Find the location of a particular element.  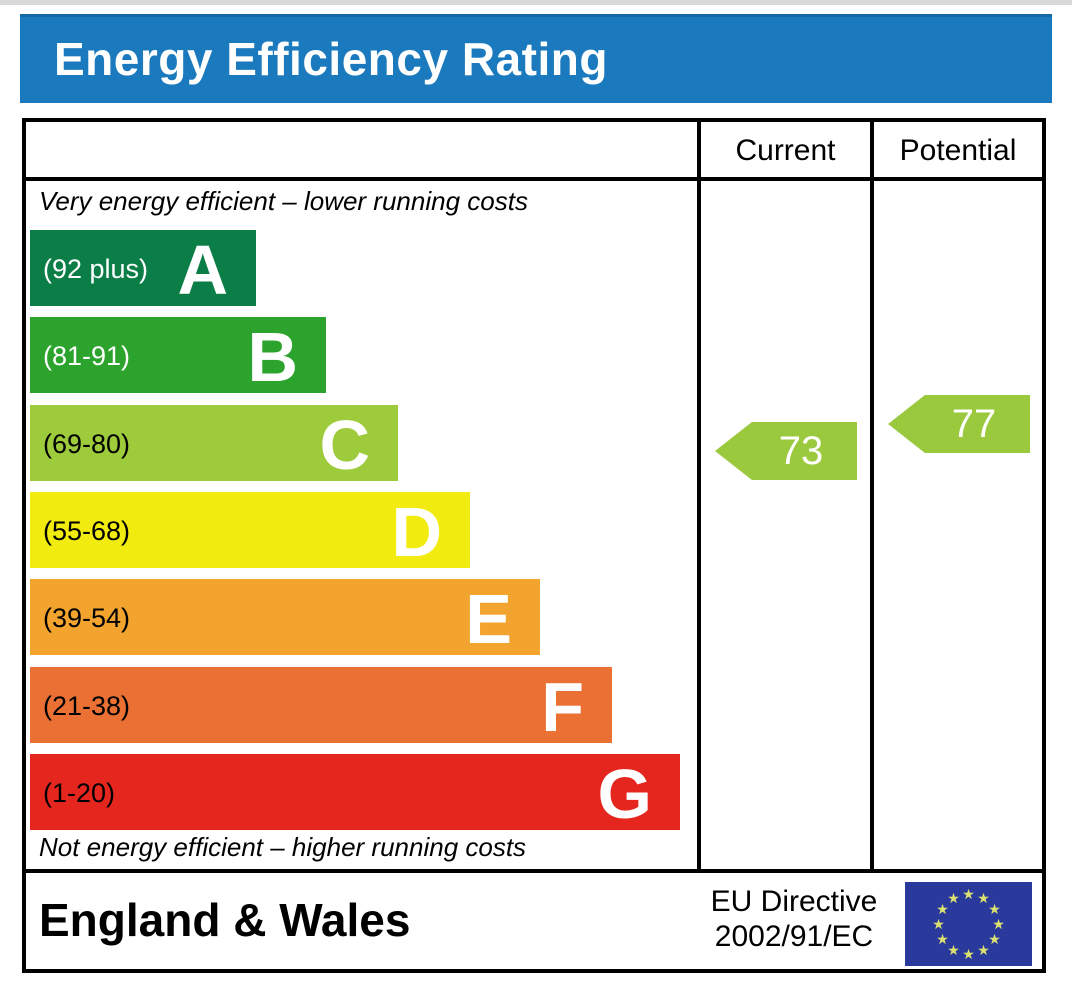

band-e-range: (39-54) is located at coordinates (87, 618).